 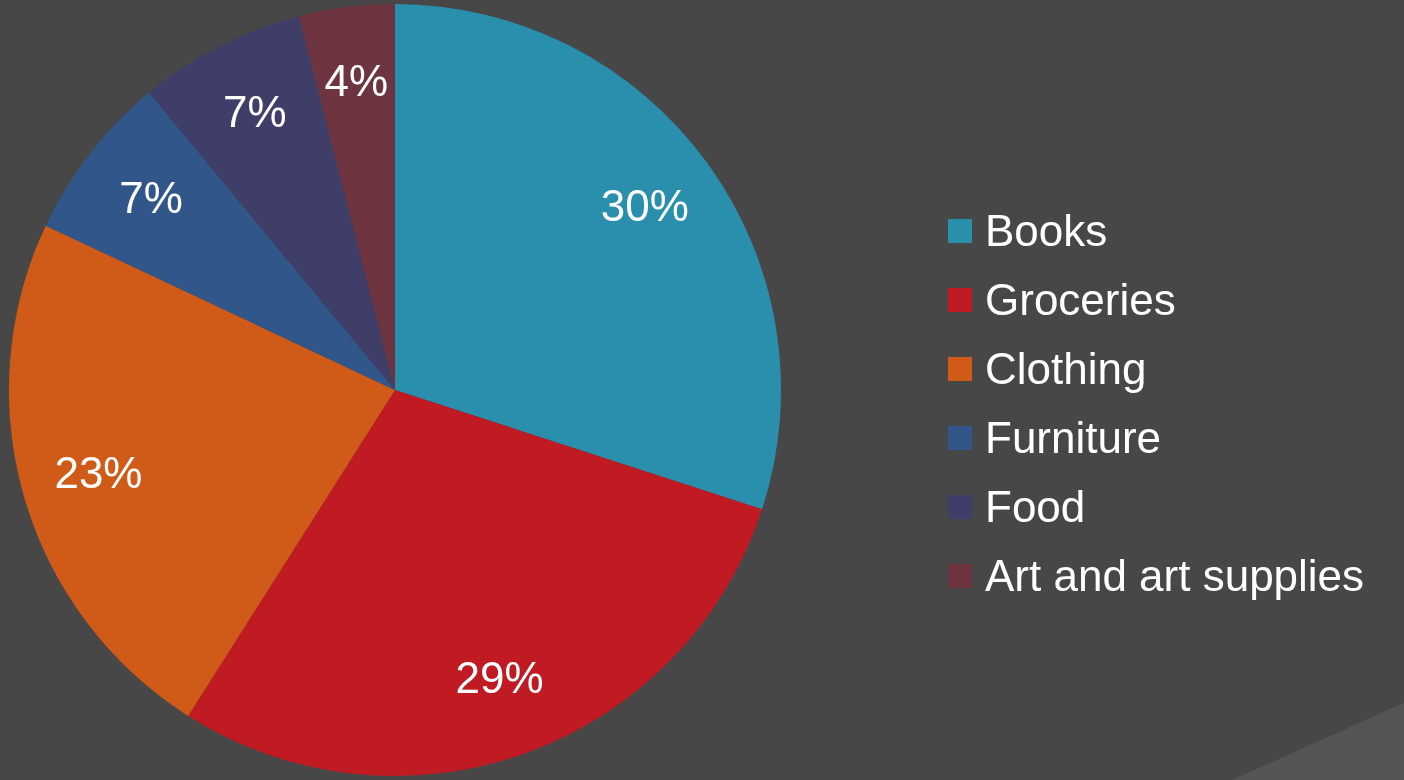 What do you see at coordinates (1073, 438) in the screenshot?
I see `legend-label: Furniture` at bounding box center [1073, 438].